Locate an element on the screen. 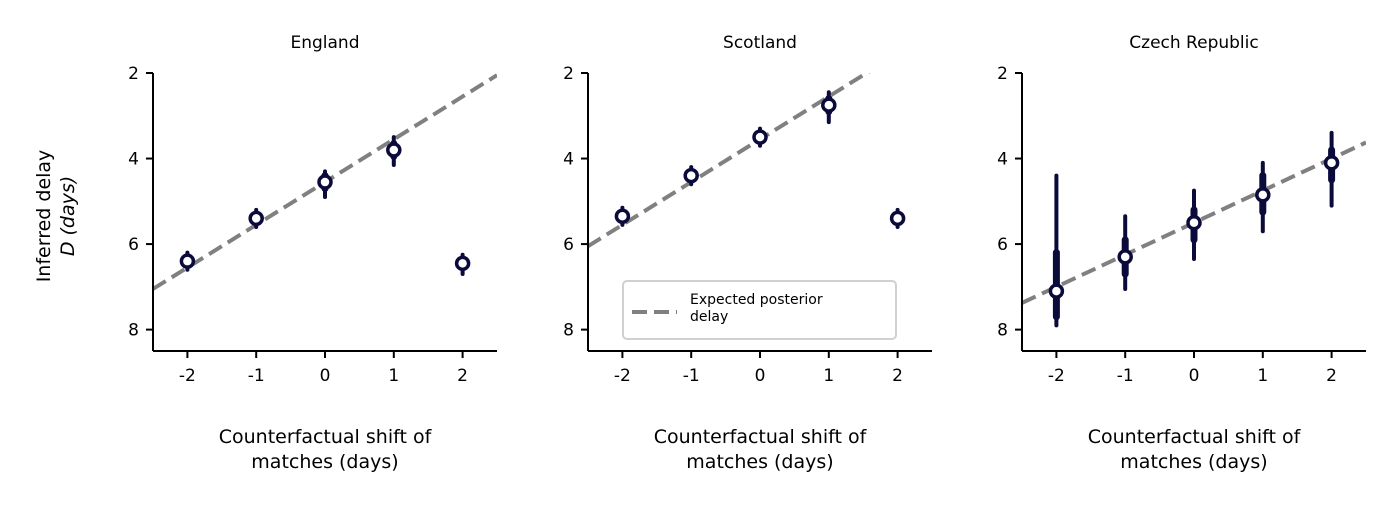 This screenshot has height=514, width=1394. y-axis-label-line1: Inferred delay is located at coordinates (44, 216).